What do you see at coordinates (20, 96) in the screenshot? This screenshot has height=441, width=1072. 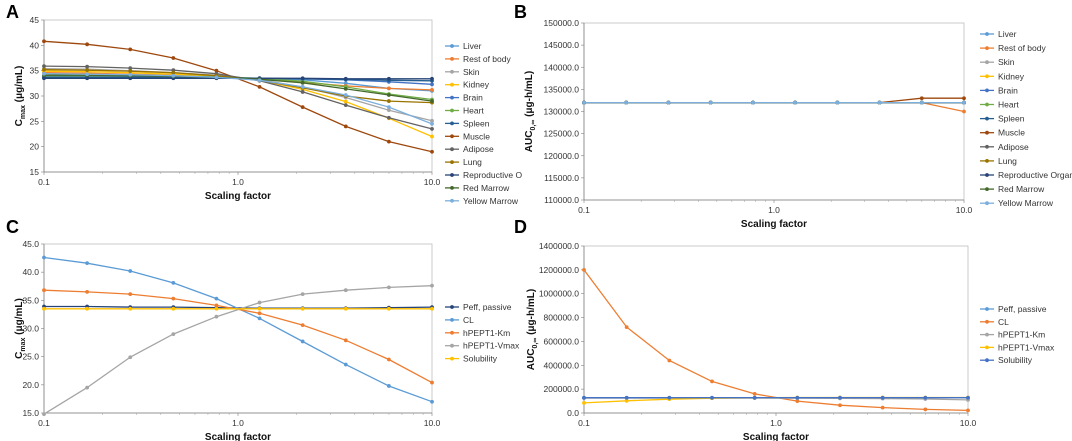 I see `y-axis-title: Cmax (μg/mL)` at bounding box center [20, 96].